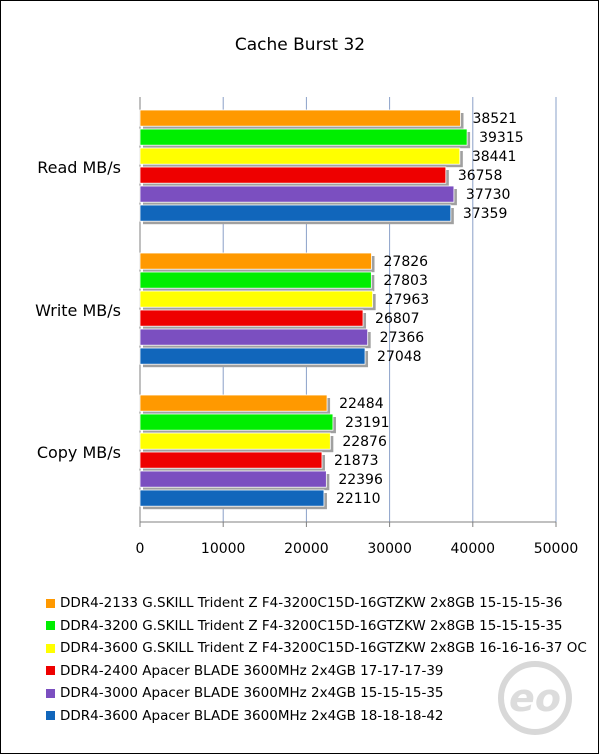 This screenshot has height=754, width=599. Describe the element at coordinates (480, 176) in the screenshot. I see `data-label: 36758` at that location.